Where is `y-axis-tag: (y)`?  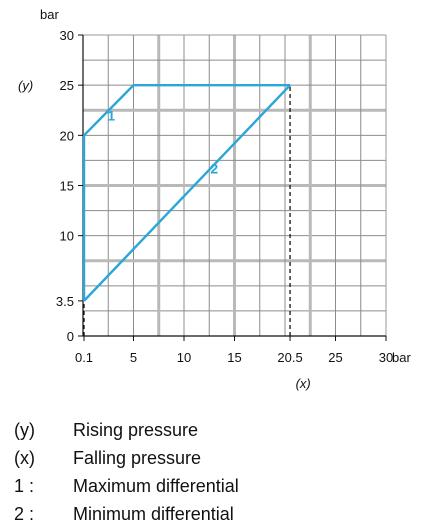 y-axis-tag: (y) is located at coordinates (25, 85).